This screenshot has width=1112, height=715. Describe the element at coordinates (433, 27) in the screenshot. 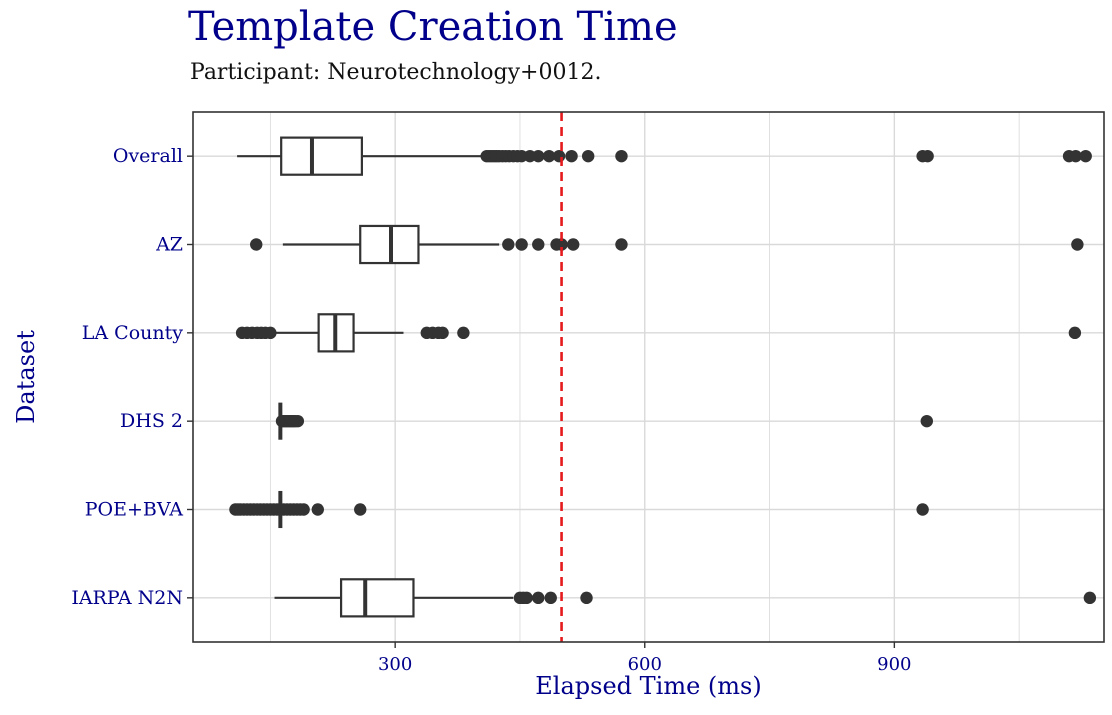

I see `chart-title: Template Creation Time` at that location.